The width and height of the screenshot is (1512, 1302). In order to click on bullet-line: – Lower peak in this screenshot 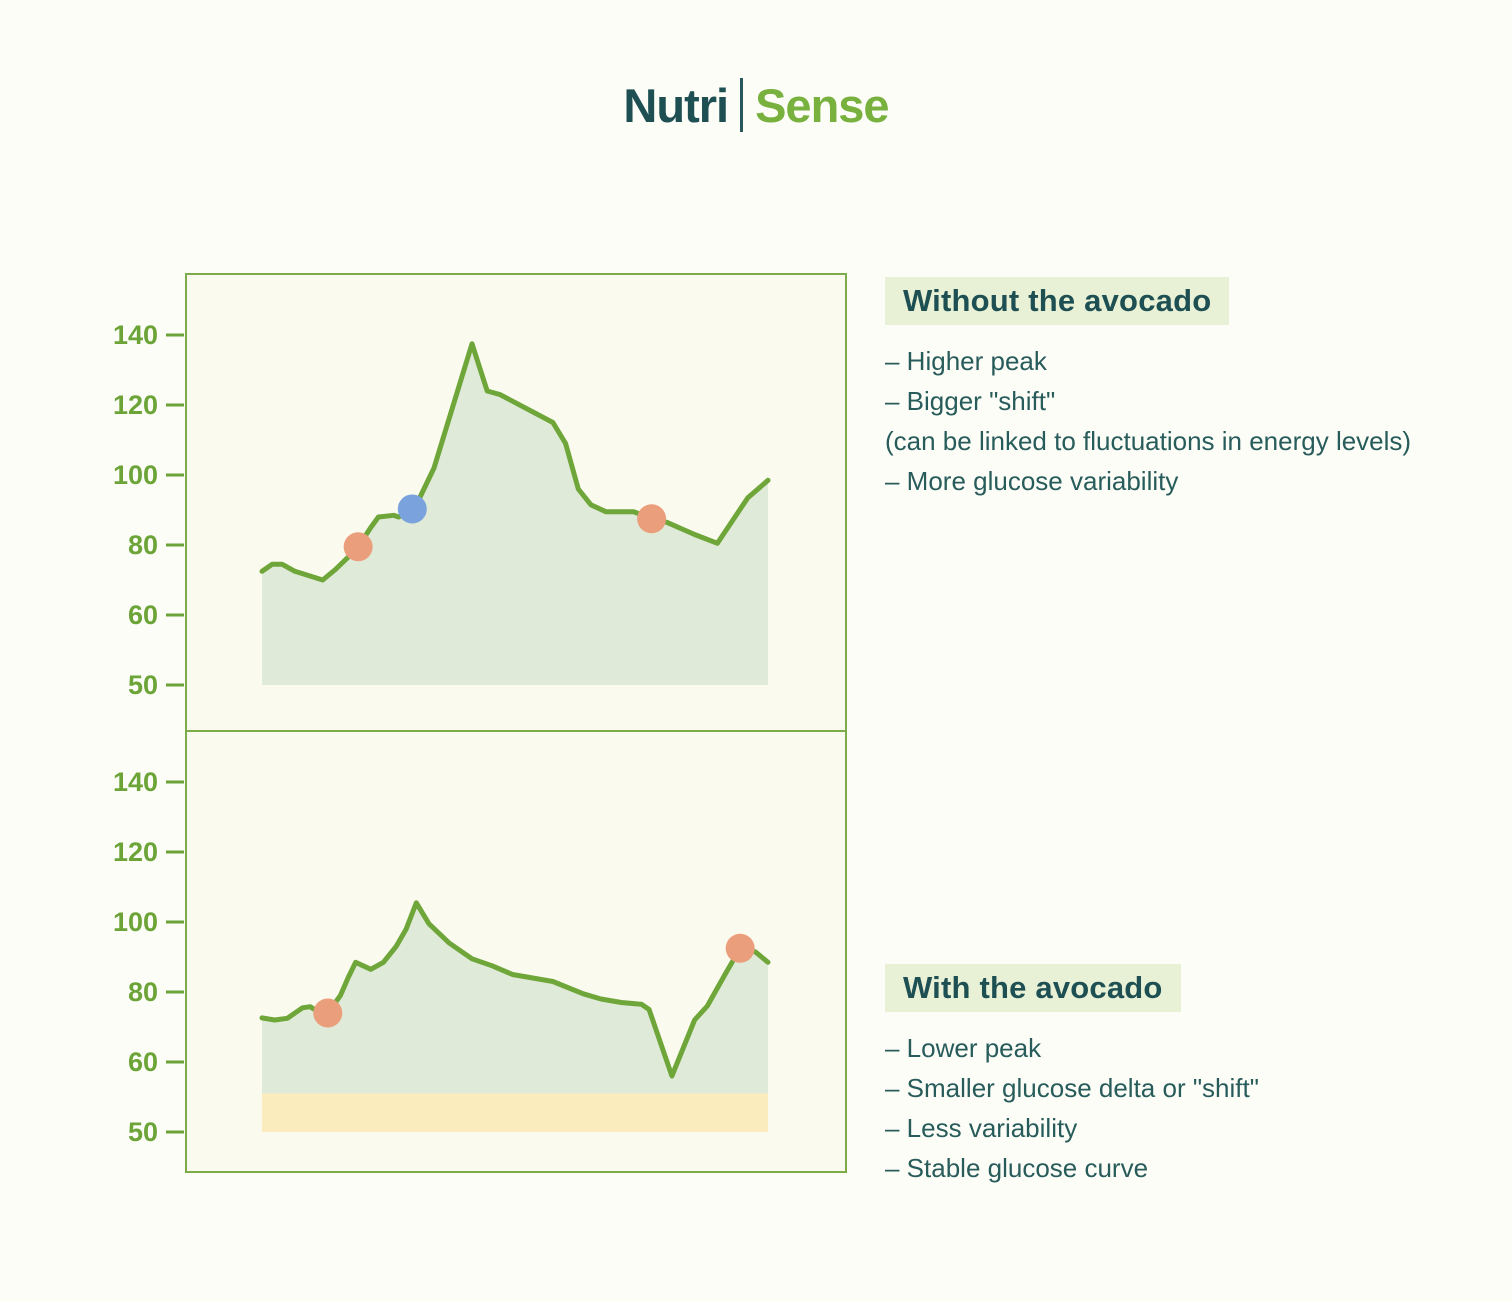, I will do `click(963, 1048)`.